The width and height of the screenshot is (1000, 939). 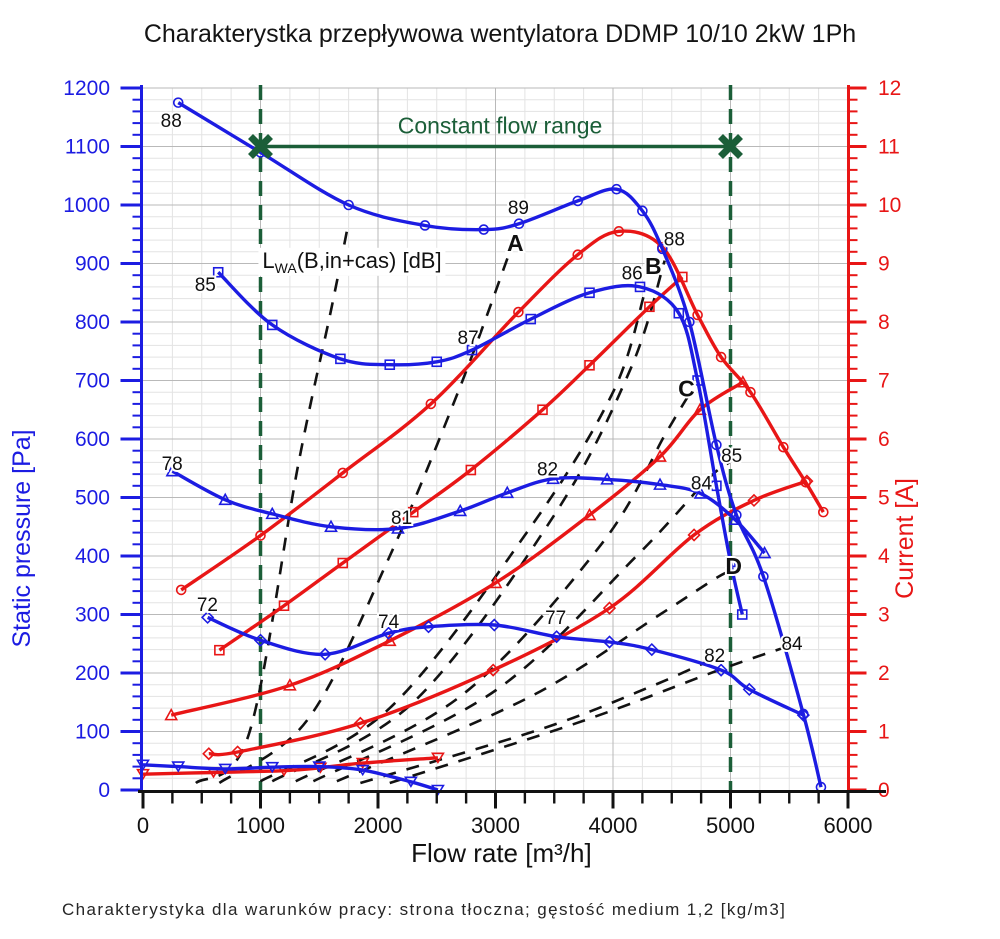 I want to click on svg-text: 400, so click(x=92, y=556).